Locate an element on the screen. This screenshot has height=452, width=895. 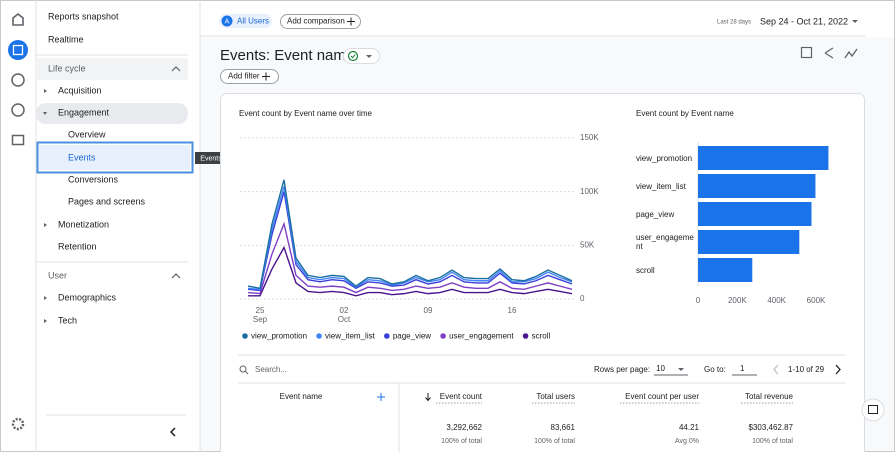
sort-arrow is located at coordinates (428, 397).